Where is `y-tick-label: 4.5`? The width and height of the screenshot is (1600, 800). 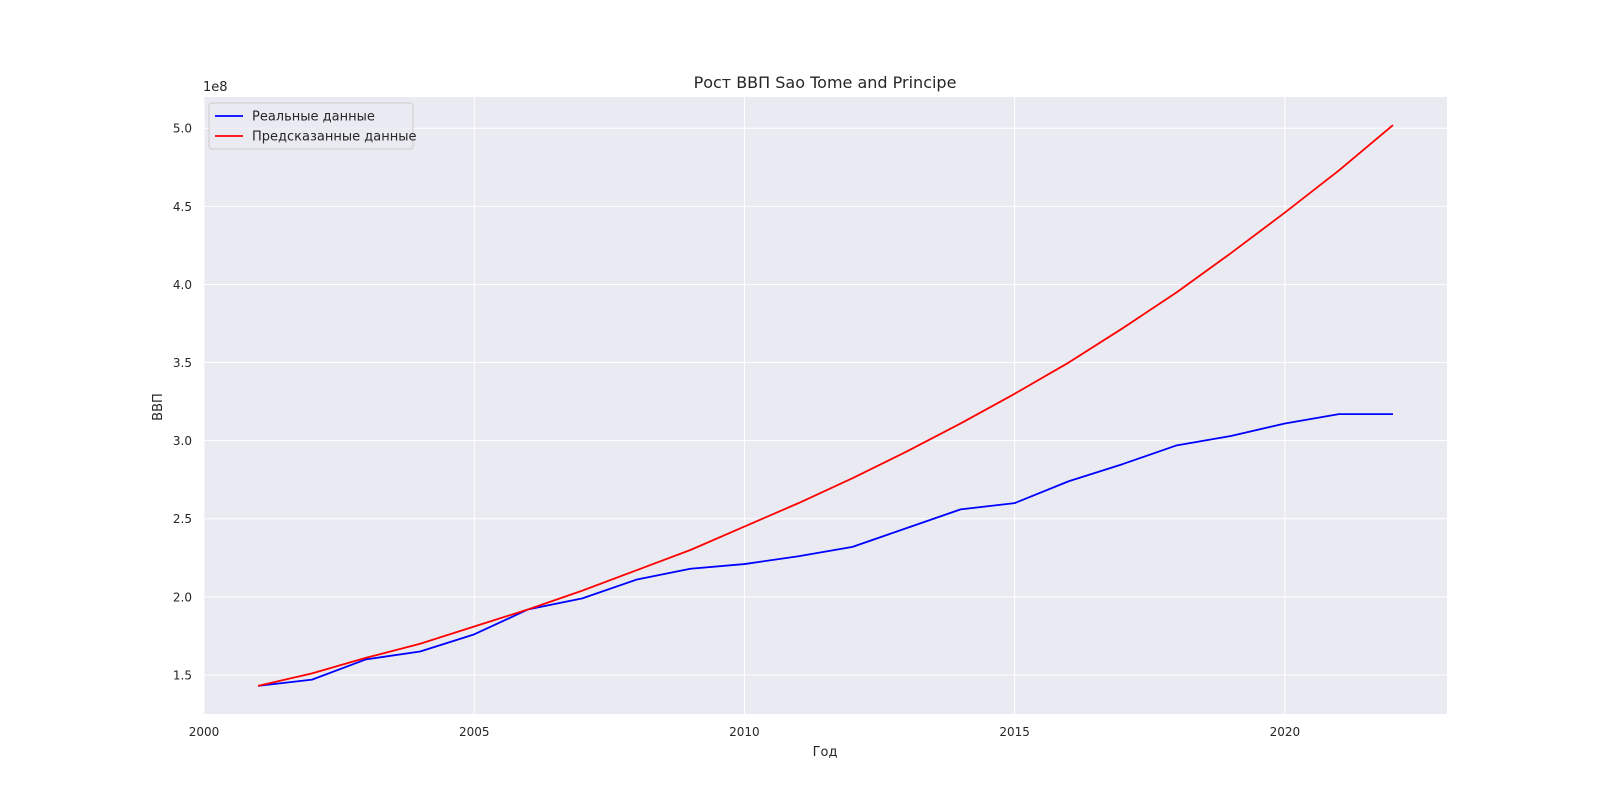 y-tick-label: 4.5 is located at coordinates (182, 207).